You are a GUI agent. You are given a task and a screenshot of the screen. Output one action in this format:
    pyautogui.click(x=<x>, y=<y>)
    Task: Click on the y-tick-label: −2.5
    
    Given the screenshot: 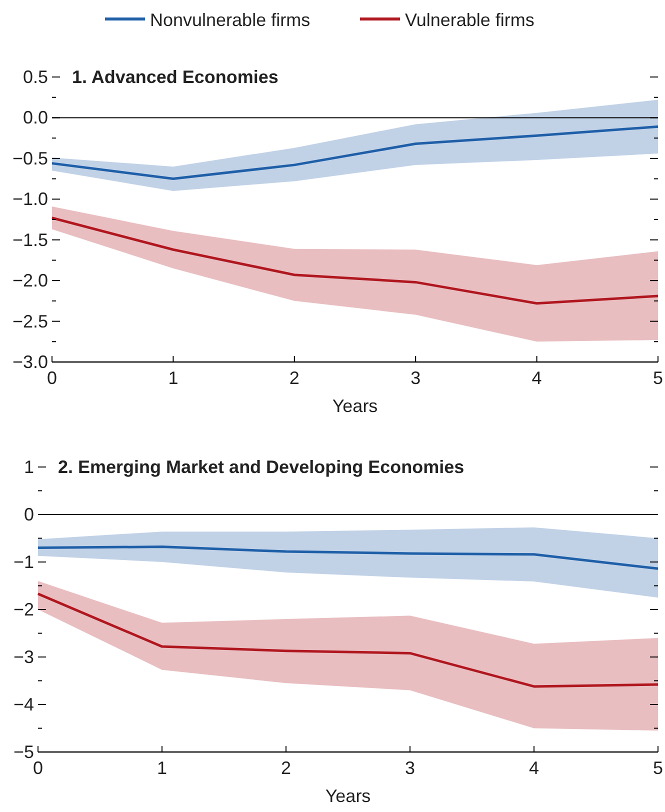 What is the action you would take?
    pyautogui.click(x=30, y=321)
    